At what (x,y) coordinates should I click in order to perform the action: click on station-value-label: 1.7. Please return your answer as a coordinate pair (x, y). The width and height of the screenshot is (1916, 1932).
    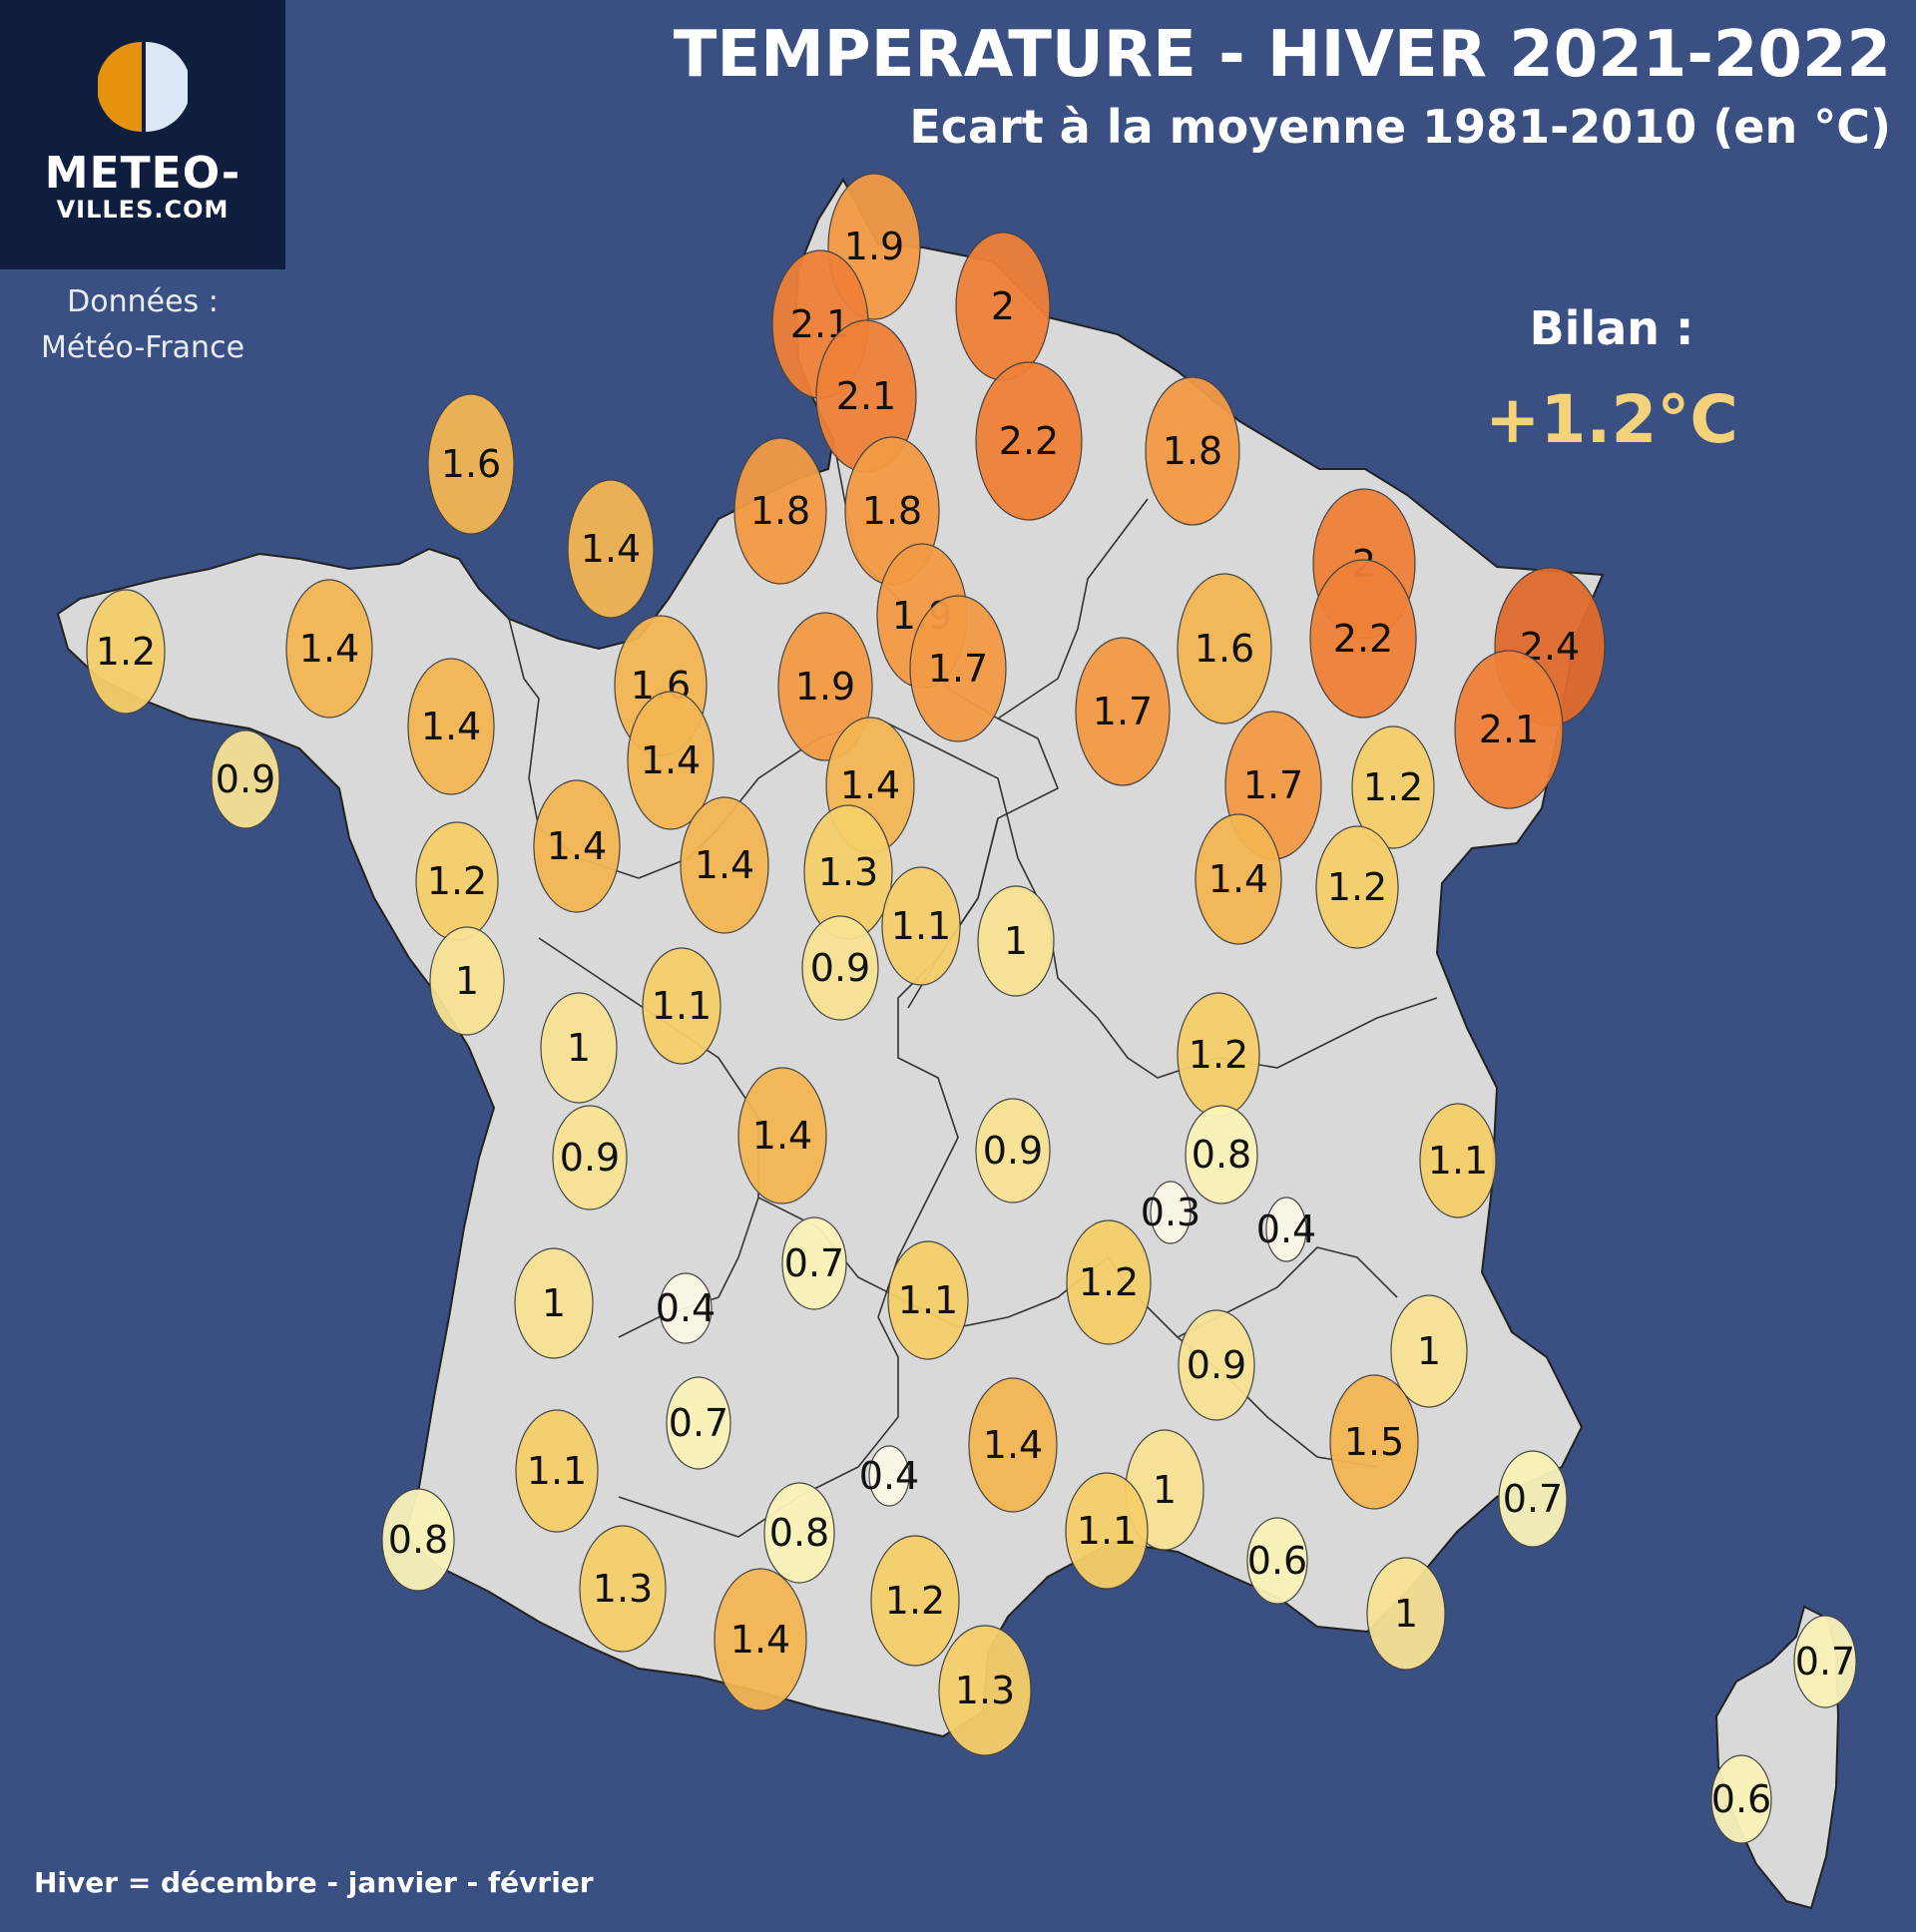
    Looking at the image, I should click on (958, 669).